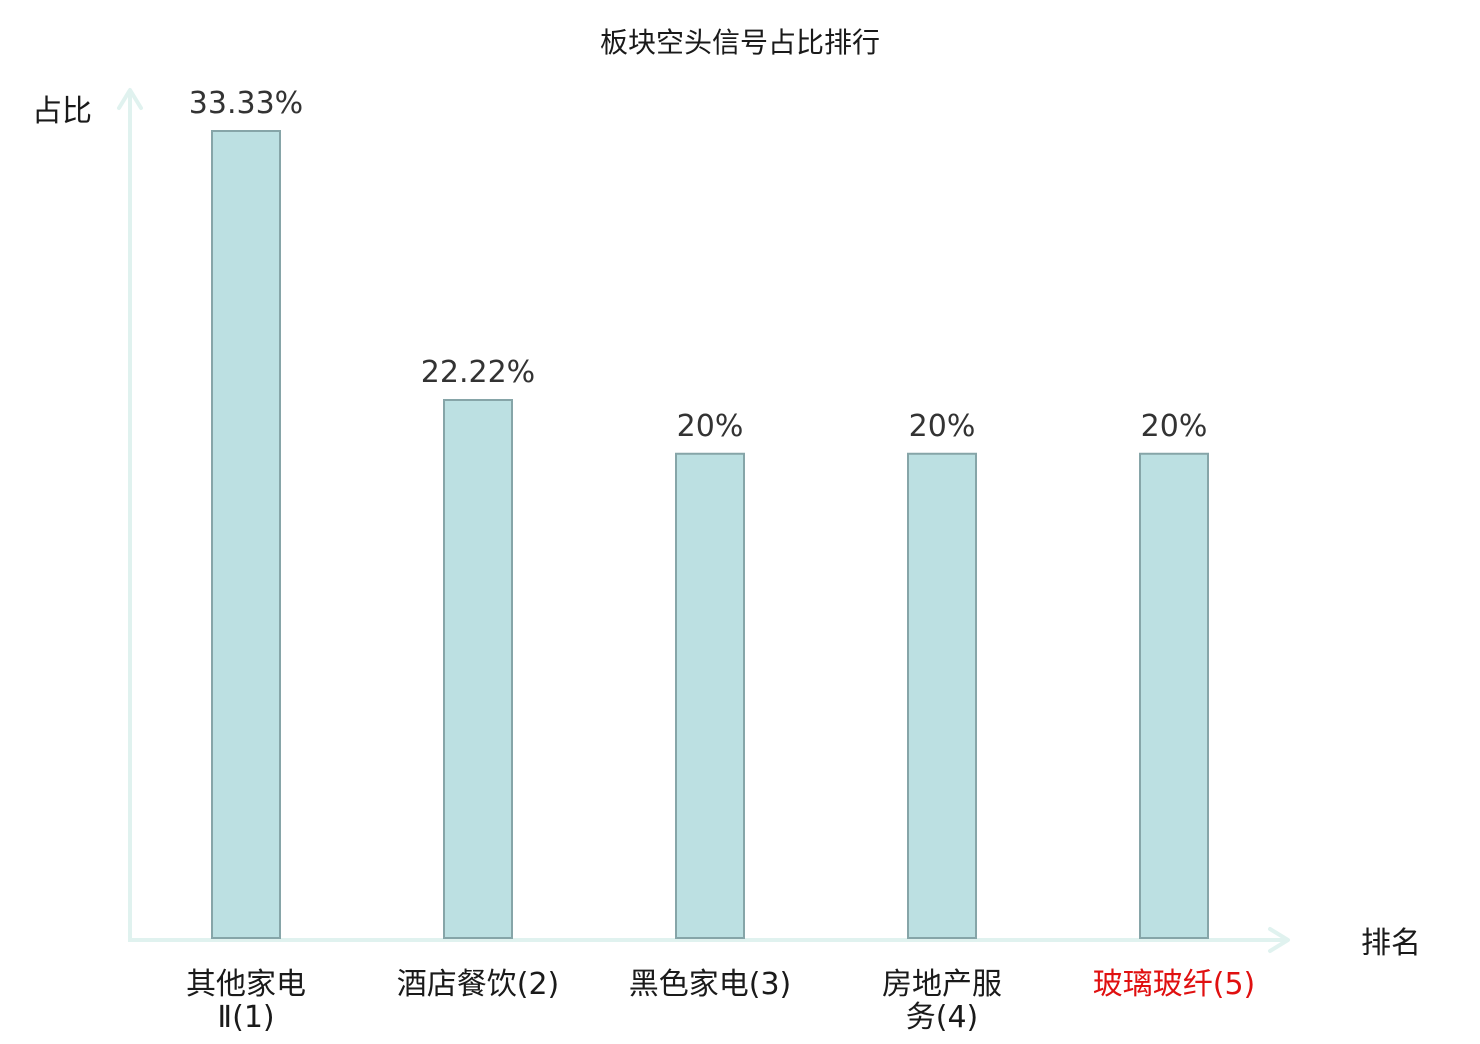  I want to click on value-label-5: 20%, so click(1174, 426).